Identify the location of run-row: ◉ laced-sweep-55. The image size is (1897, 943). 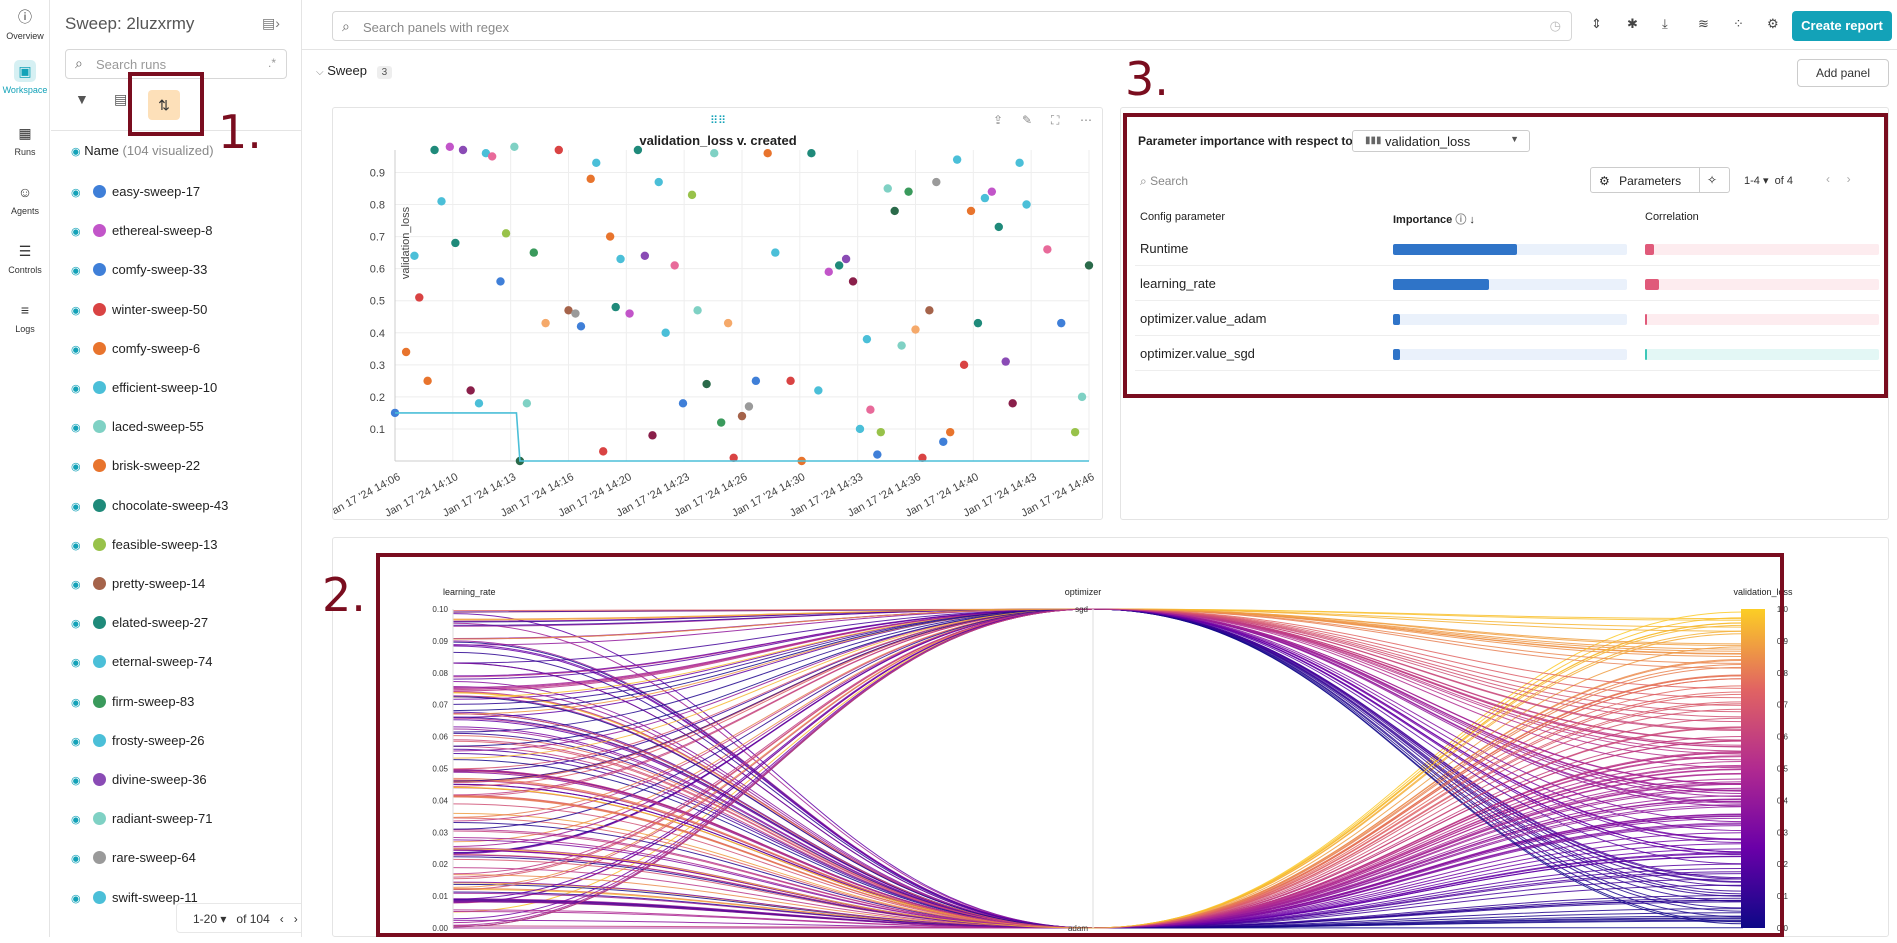
(137, 430).